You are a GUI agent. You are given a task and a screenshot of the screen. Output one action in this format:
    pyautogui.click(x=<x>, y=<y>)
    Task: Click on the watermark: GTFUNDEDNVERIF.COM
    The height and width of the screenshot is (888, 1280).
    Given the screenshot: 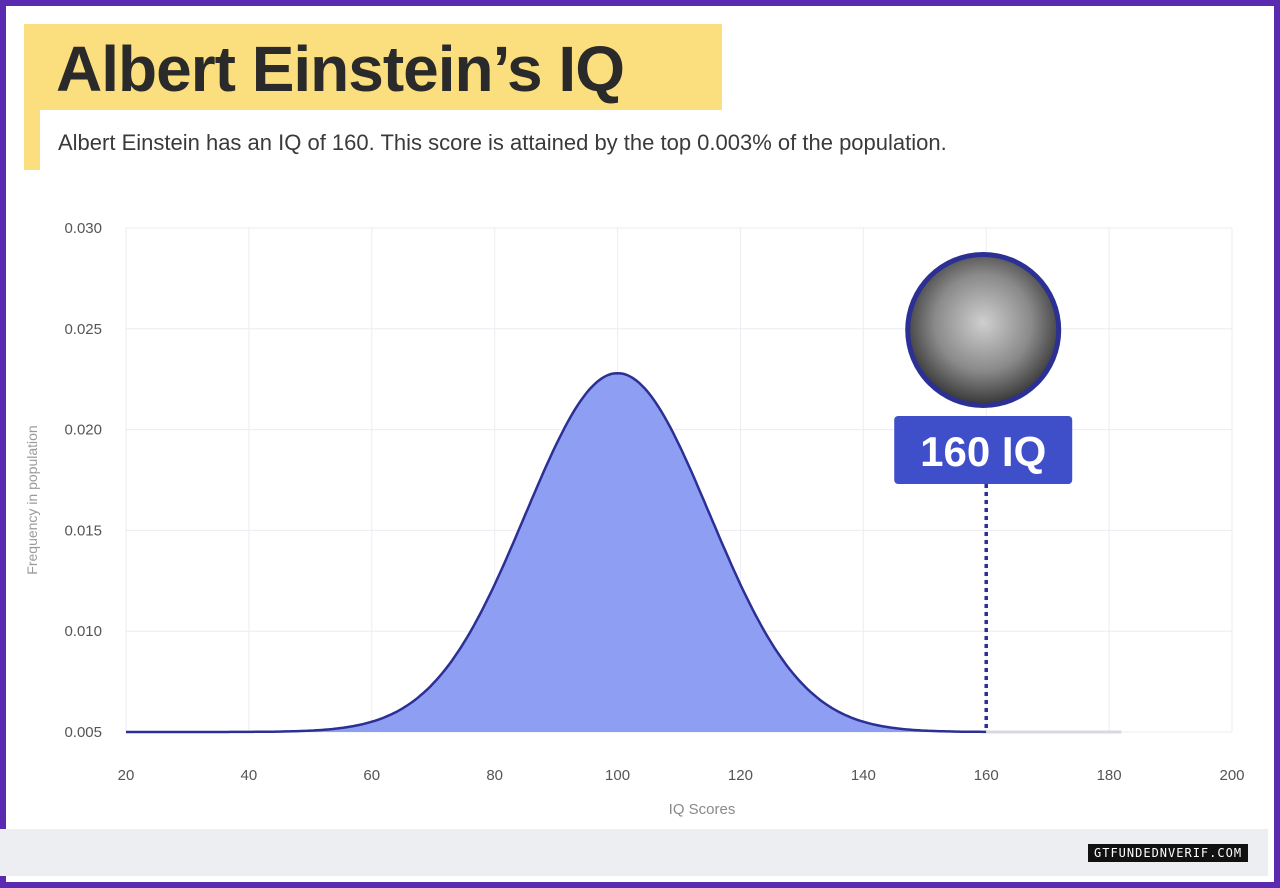 What is the action you would take?
    pyautogui.click(x=1168, y=853)
    